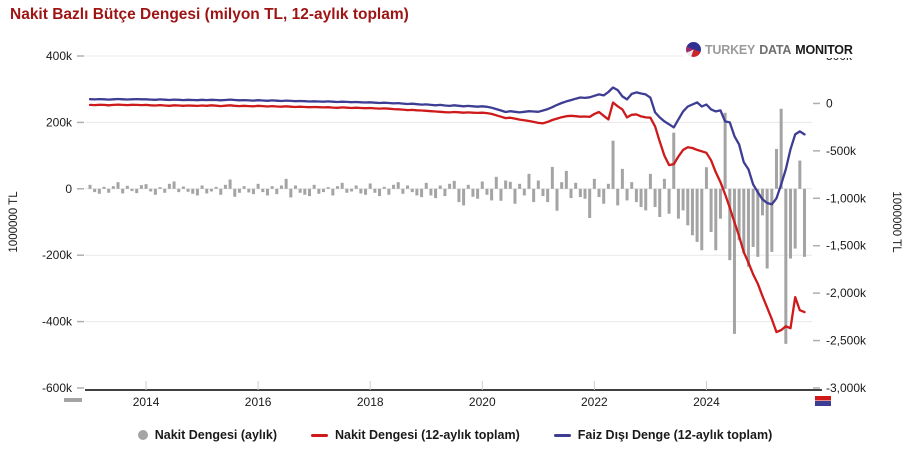 Image resolution: width=910 pixels, height=462 pixels. What do you see at coordinates (730, 49) in the screenshot?
I see `logo-text-turkey: TURKEY` at bounding box center [730, 49].